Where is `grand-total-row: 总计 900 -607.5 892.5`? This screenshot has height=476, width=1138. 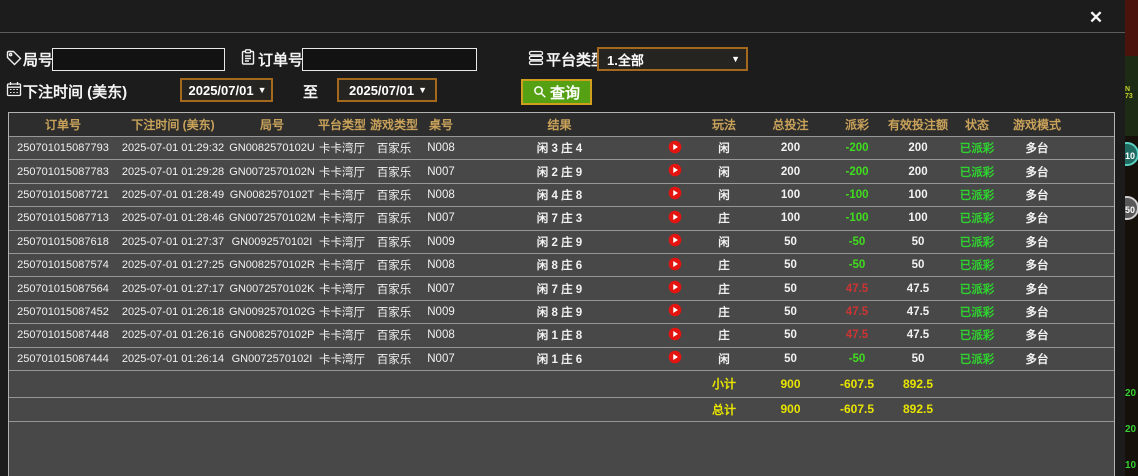
grand-total-row: 总计 900 -607.5 892.5 is located at coordinates (561, 410).